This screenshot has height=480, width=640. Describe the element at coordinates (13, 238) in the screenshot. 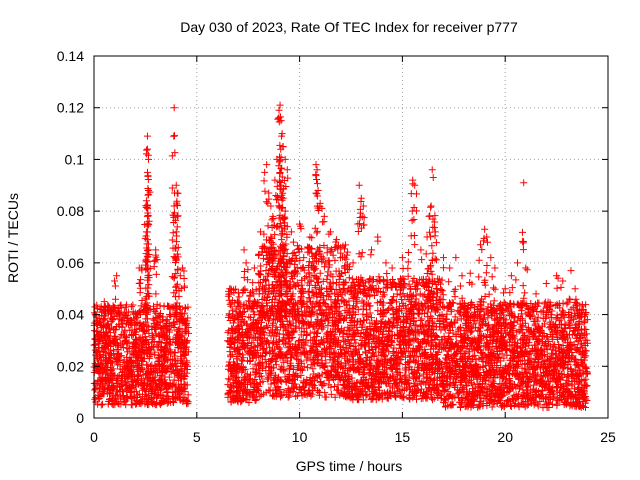

I see `y-axis-label: ROTI / TECUs` at that location.